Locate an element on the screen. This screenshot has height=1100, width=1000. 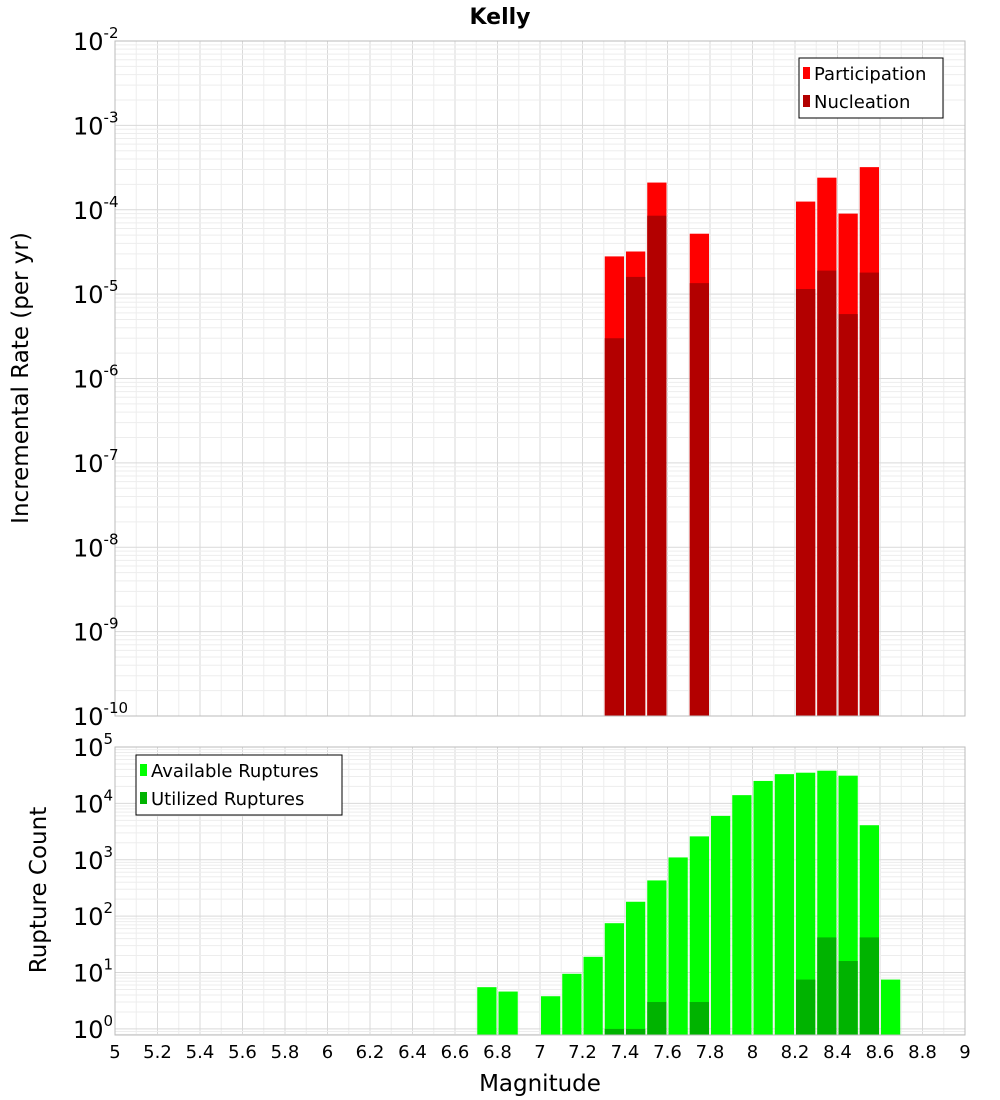
y-tick-label: 10⁴ is located at coordinates (93, 802).